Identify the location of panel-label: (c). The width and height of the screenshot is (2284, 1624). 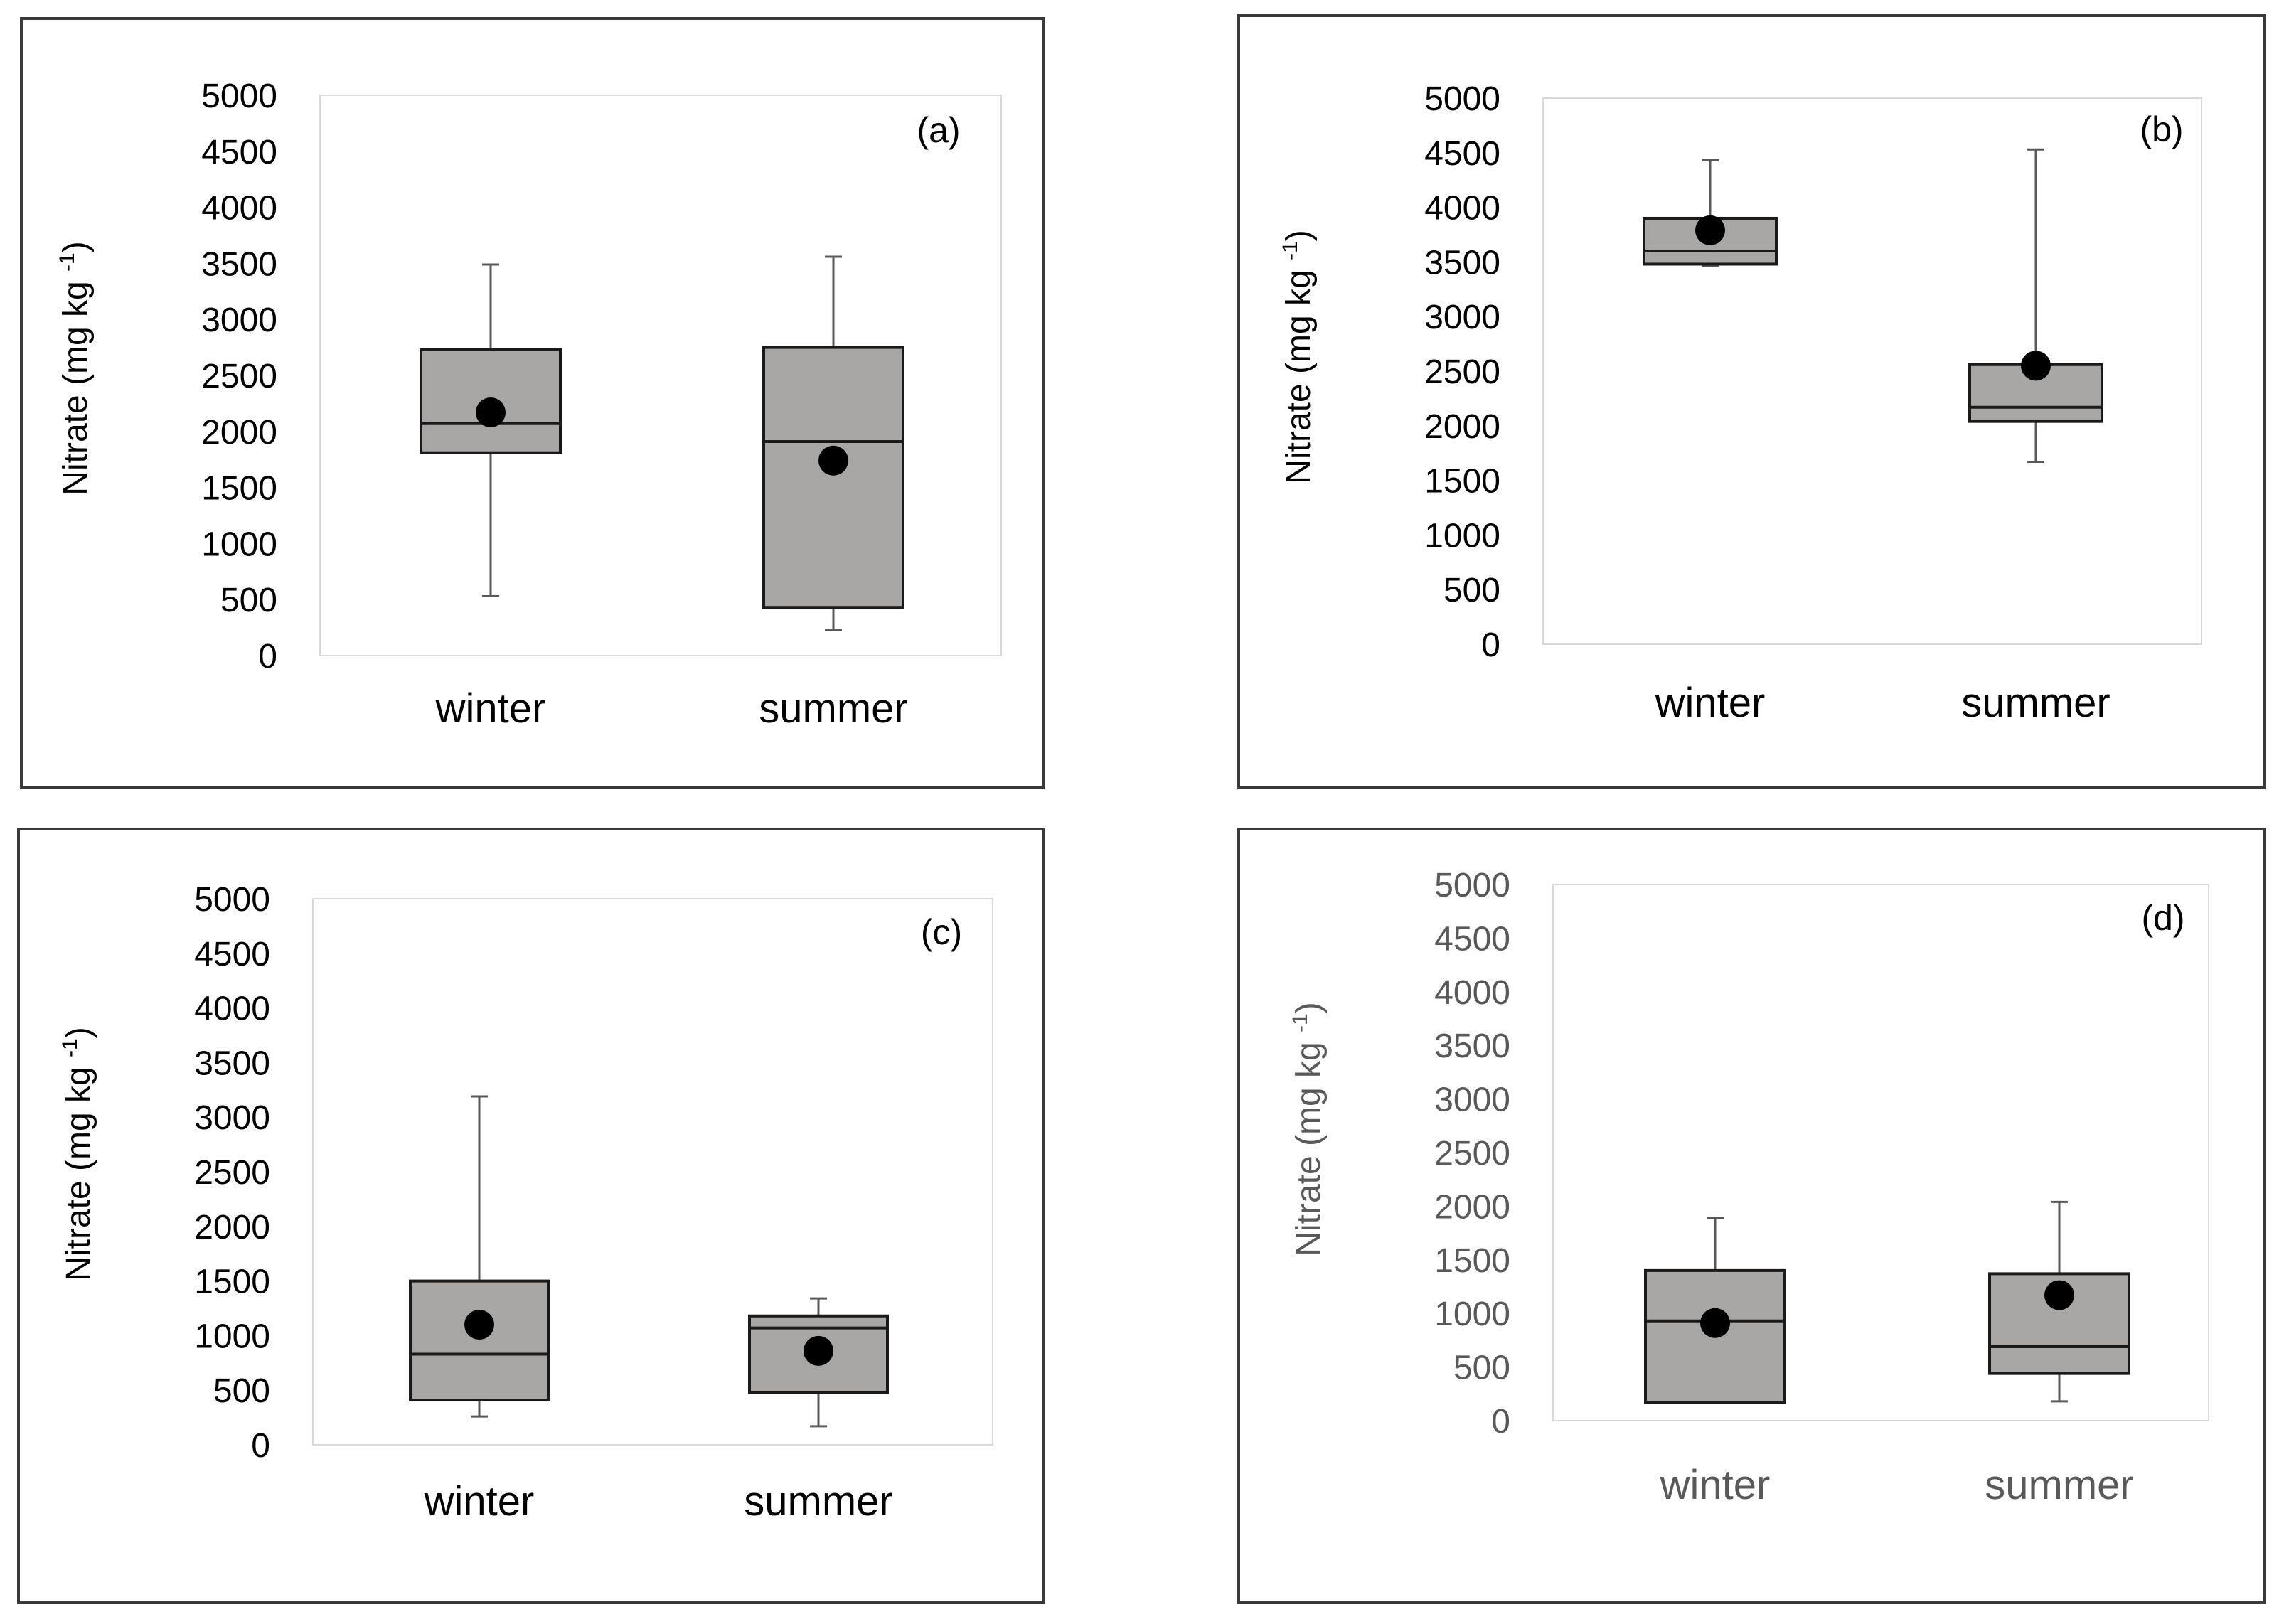
(941, 932).